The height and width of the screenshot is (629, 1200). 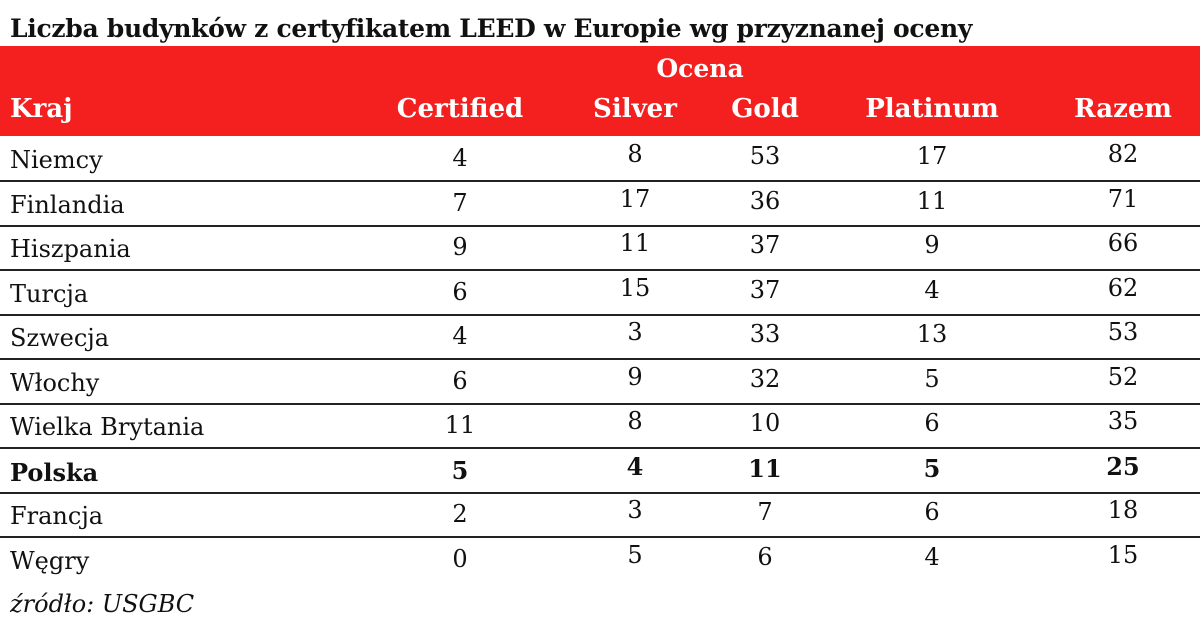 What do you see at coordinates (600, 559) in the screenshot?
I see `table-row: Węgry 0 5 6 4 15` at bounding box center [600, 559].